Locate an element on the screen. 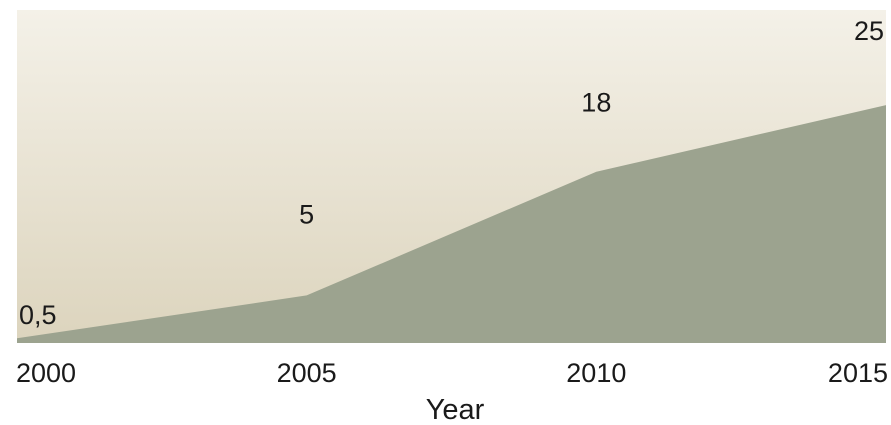 The width and height of the screenshot is (891, 425). x-tick-label: 2015 is located at coordinates (858, 373).